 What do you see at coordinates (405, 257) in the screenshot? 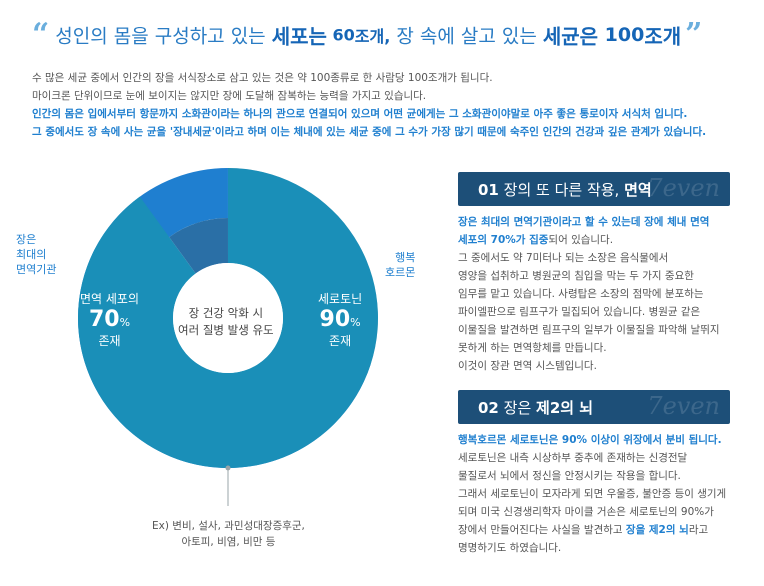
I see `right-label-line: 행복` at bounding box center [405, 257].